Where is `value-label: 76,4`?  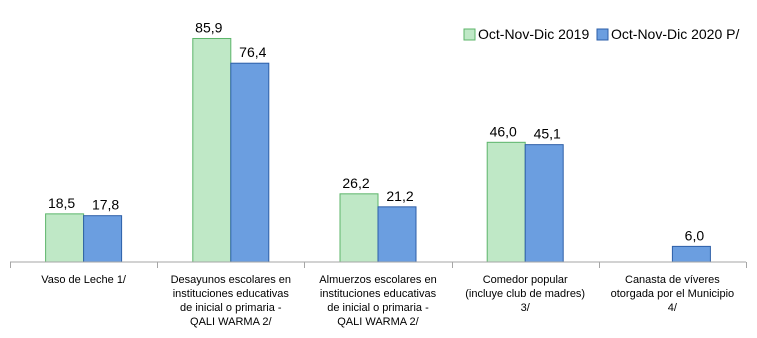 value-label: 76,4 is located at coordinates (252, 52).